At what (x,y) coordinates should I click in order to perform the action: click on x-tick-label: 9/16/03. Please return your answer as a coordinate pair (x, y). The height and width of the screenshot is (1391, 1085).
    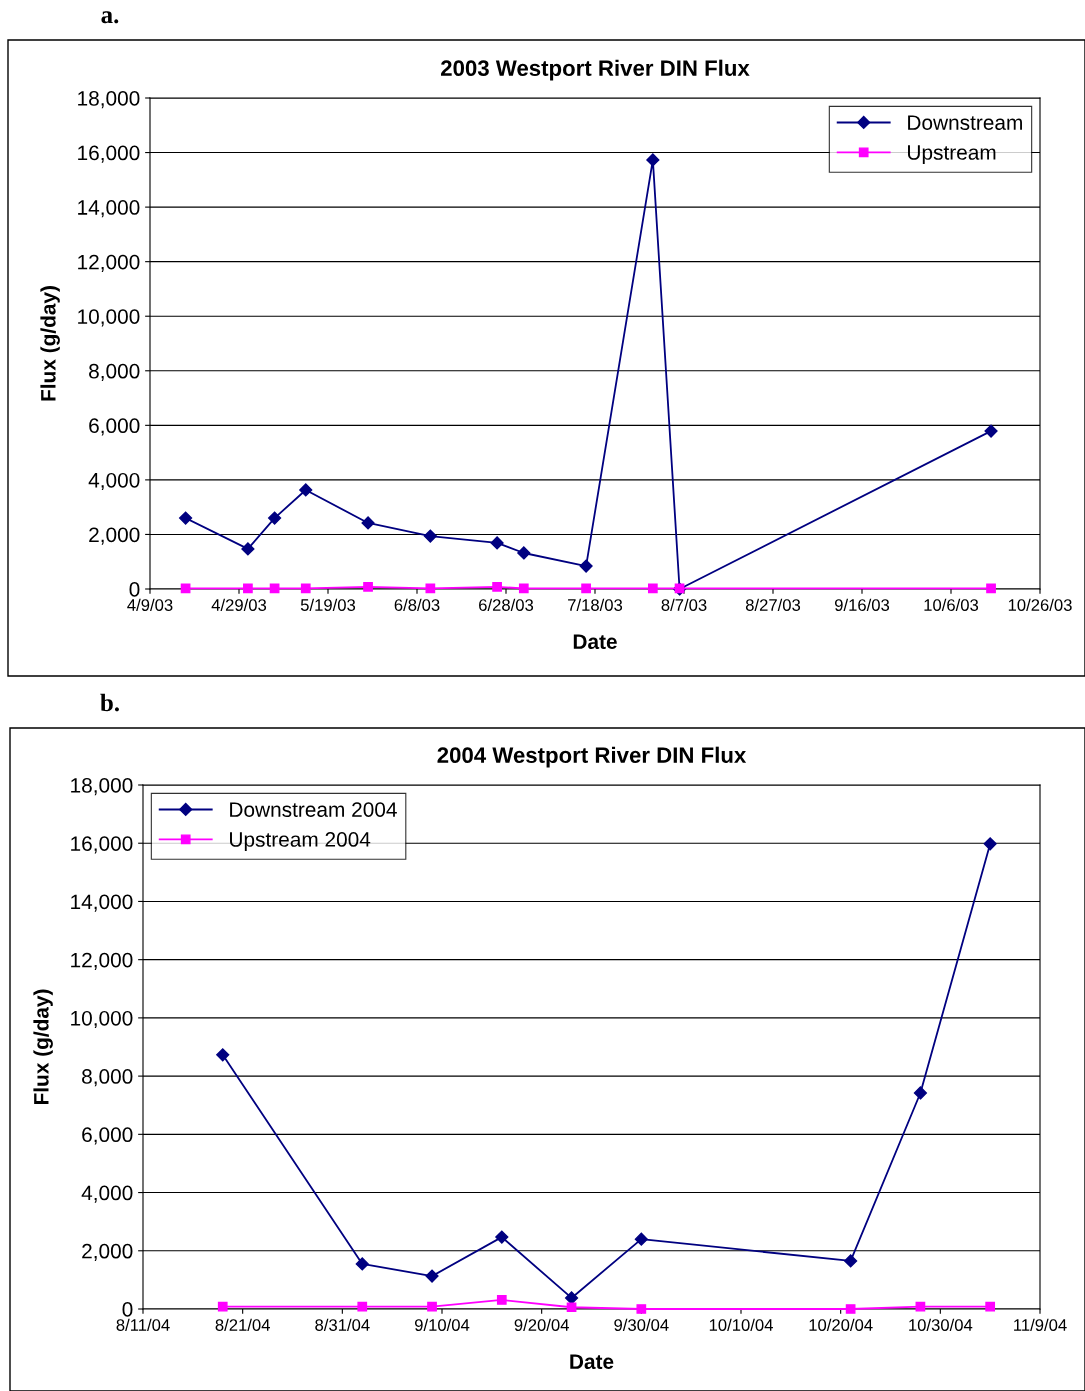
    Looking at the image, I should click on (862, 604).